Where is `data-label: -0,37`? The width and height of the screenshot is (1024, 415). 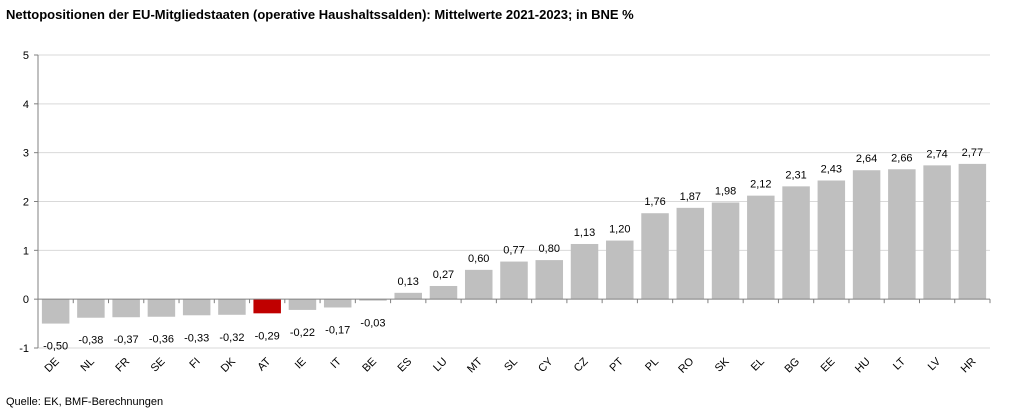 data-label: -0,37 is located at coordinates (126, 340).